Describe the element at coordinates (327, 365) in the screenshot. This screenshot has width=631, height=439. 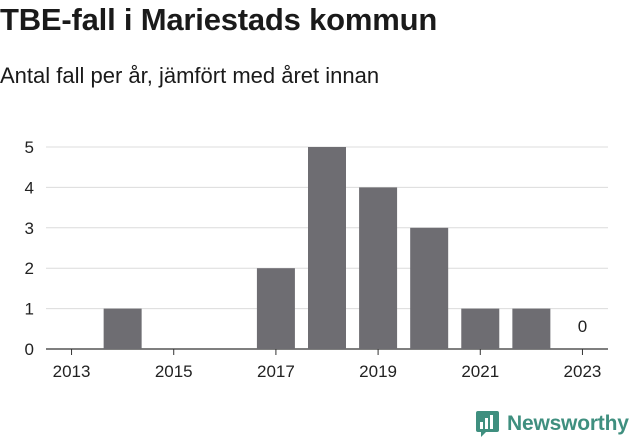
I see `x-axis-ticks: 2013 2015 2017 2019 2021 2023` at that location.